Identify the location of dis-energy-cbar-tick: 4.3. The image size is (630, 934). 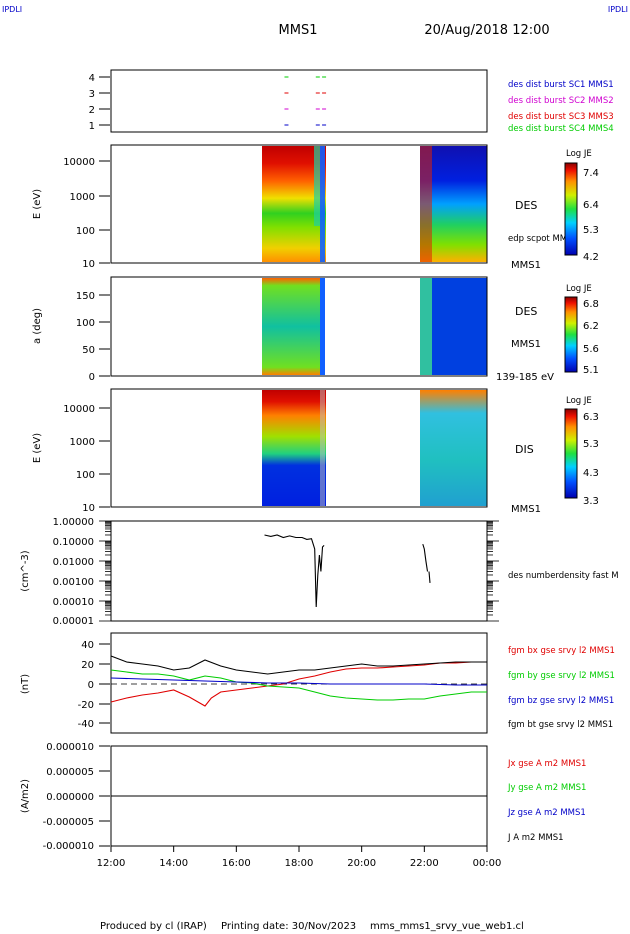
(591, 473).